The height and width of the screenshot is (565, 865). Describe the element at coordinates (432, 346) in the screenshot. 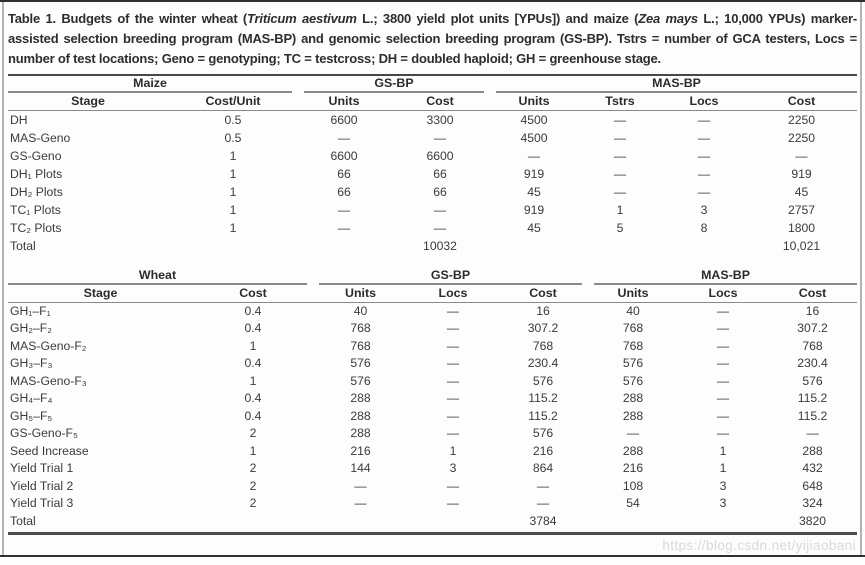

I see `table-row: MAS-Geno-F₂ 1 768 — 768 768 — 768` at that location.